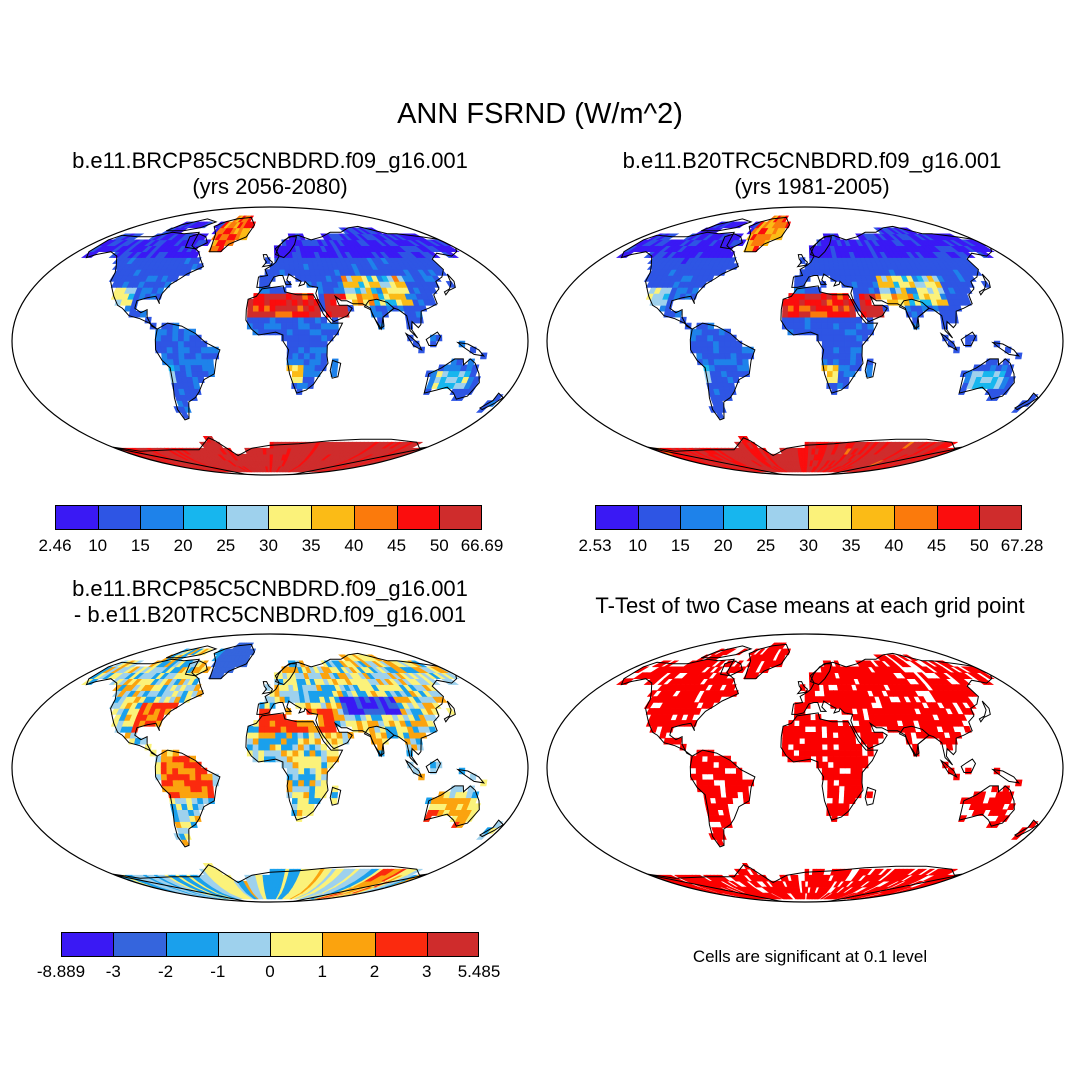 The image size is (1080, 1080). Describe the element at coordinates (812, 160) in the screenshot. I see `panel-title-case2-line1: b.e11.B20TRC5CNBDRD.f09_g16.001` at that location.